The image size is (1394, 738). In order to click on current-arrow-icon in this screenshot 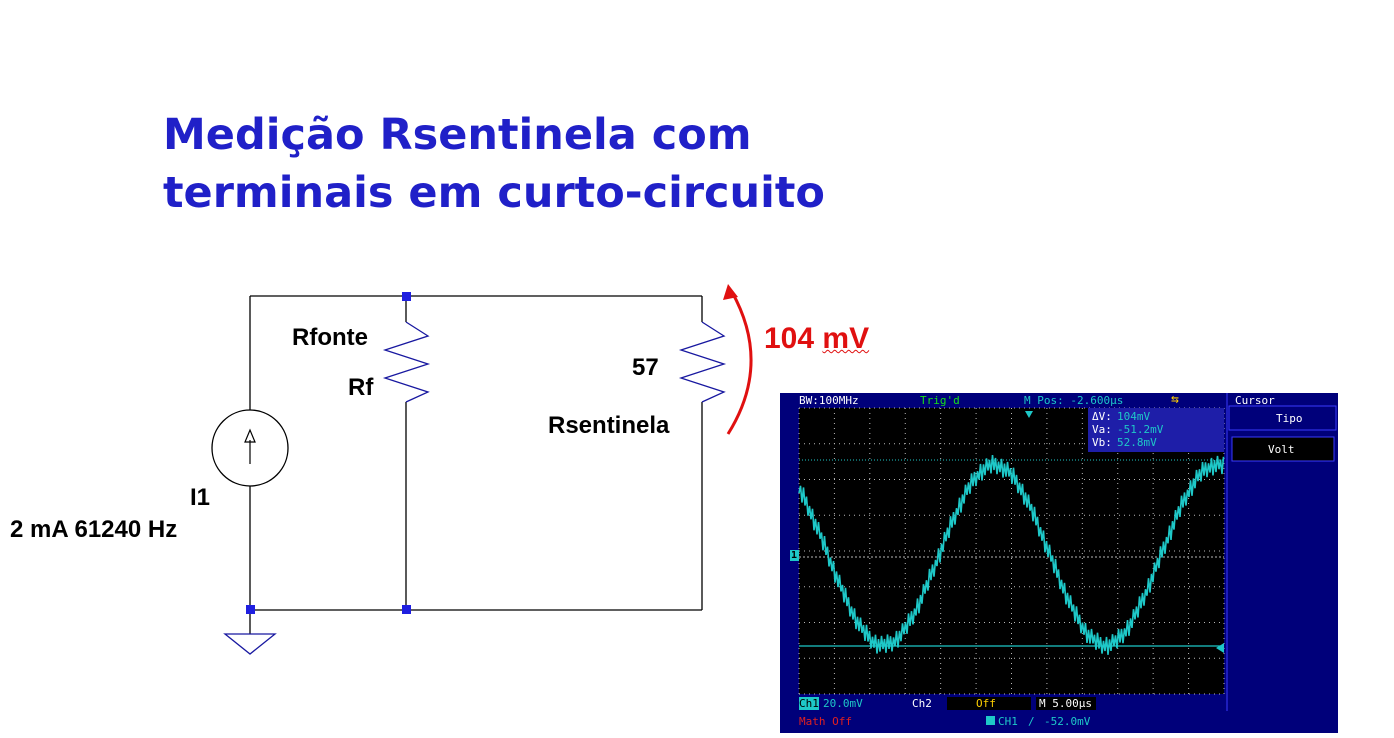, I will do `click(250, 446)`.